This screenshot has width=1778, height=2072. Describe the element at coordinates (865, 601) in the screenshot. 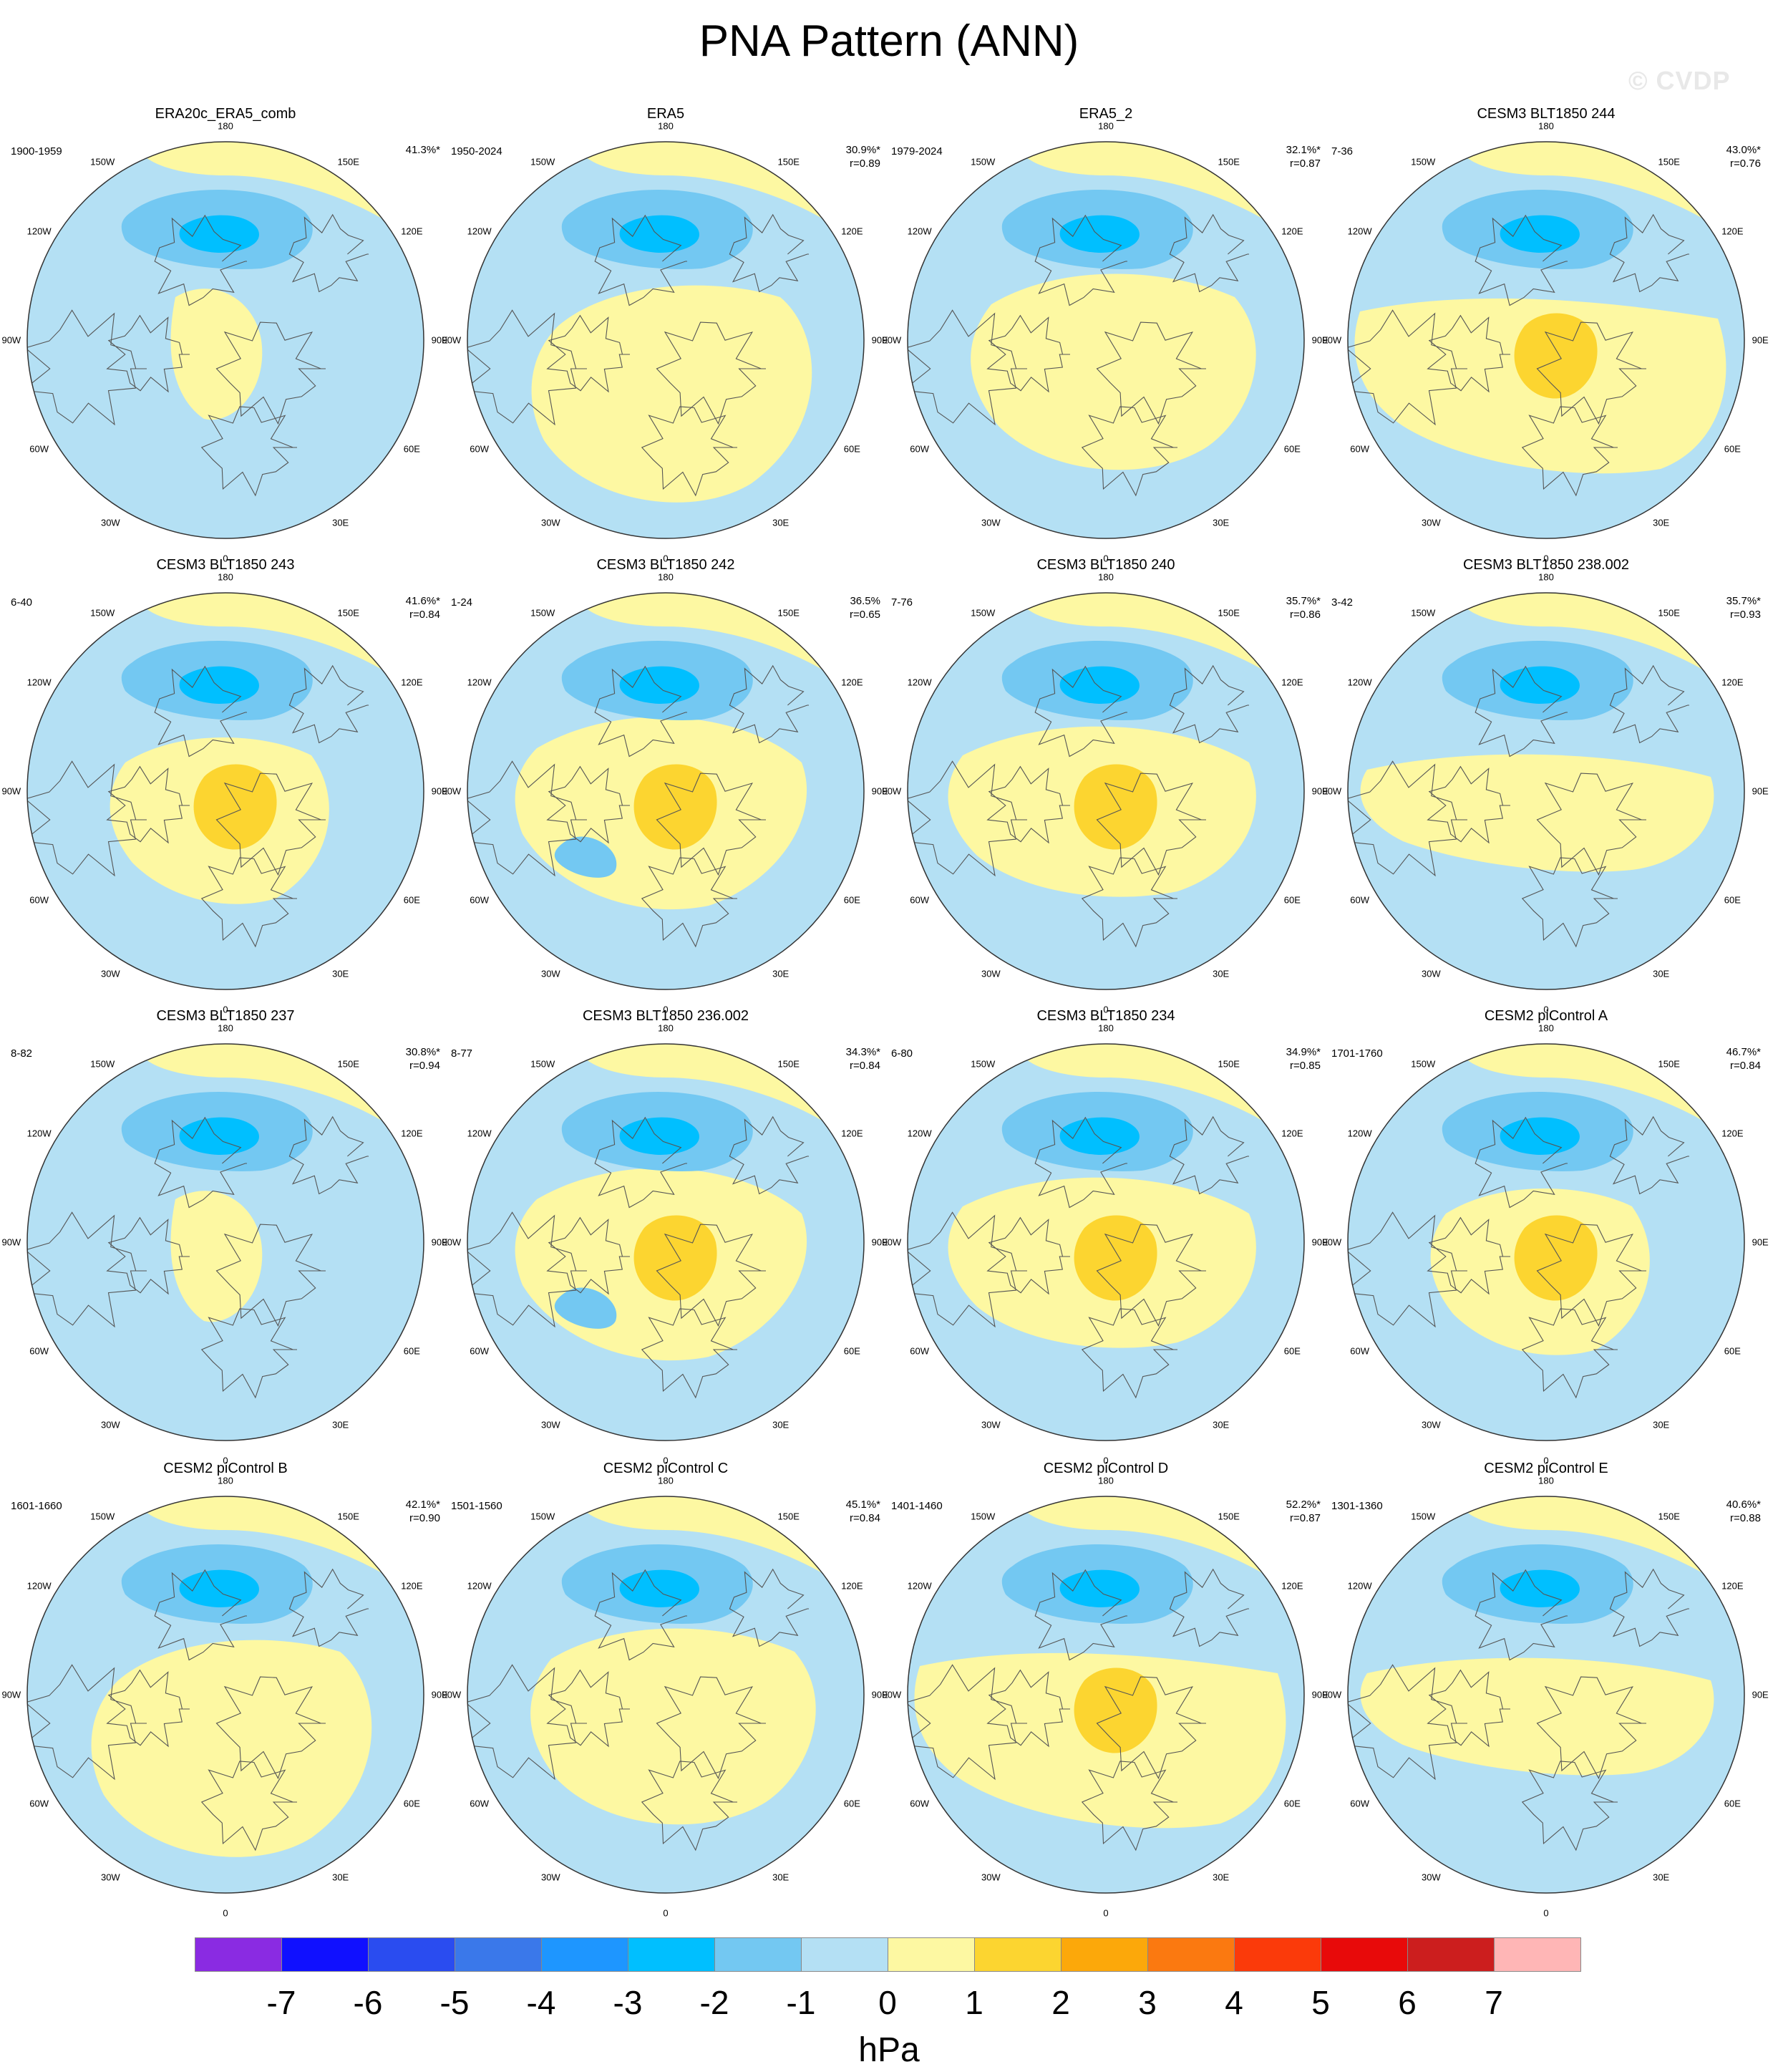

I see `panel-variance-pct: 36.5%` at that location.